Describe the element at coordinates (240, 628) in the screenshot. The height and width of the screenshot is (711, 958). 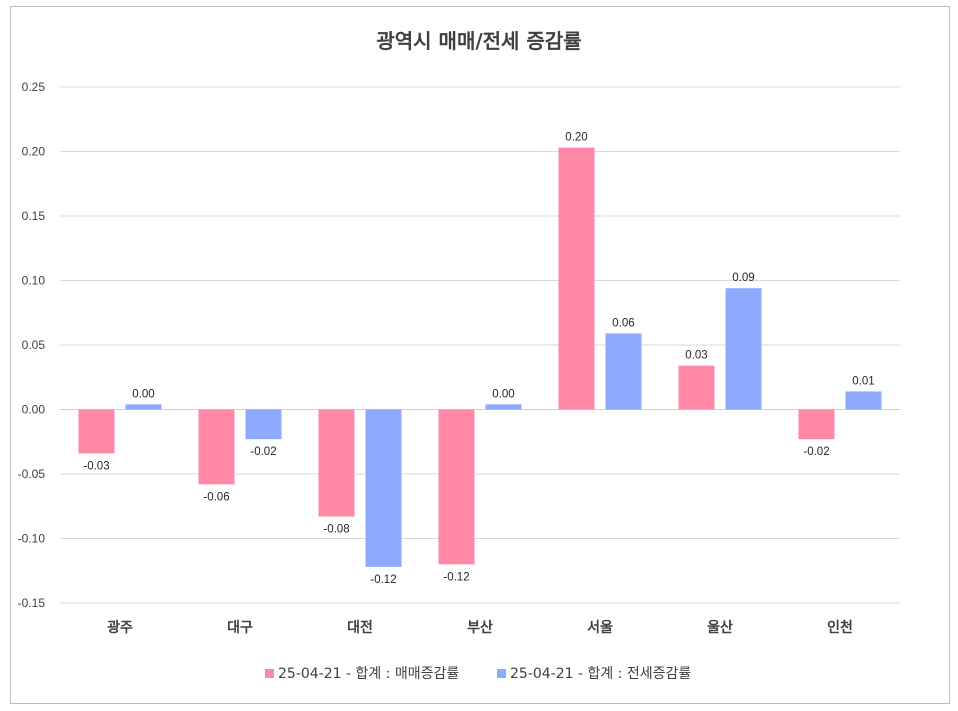
I see `x-tick-label: 대구` at that location.